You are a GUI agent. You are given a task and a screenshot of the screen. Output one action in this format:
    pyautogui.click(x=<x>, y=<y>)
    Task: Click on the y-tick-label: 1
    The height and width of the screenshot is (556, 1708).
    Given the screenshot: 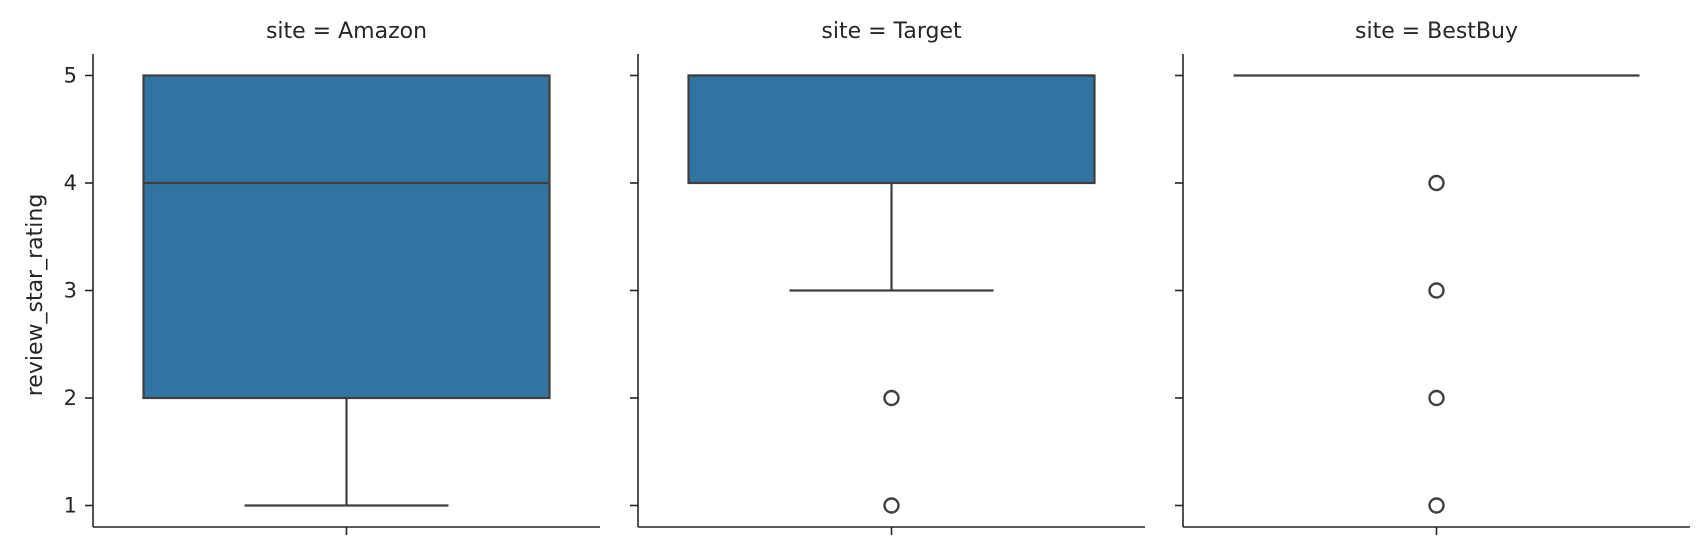 What is the action you would take?
    pyautogui.click(x=70, y=506)
    